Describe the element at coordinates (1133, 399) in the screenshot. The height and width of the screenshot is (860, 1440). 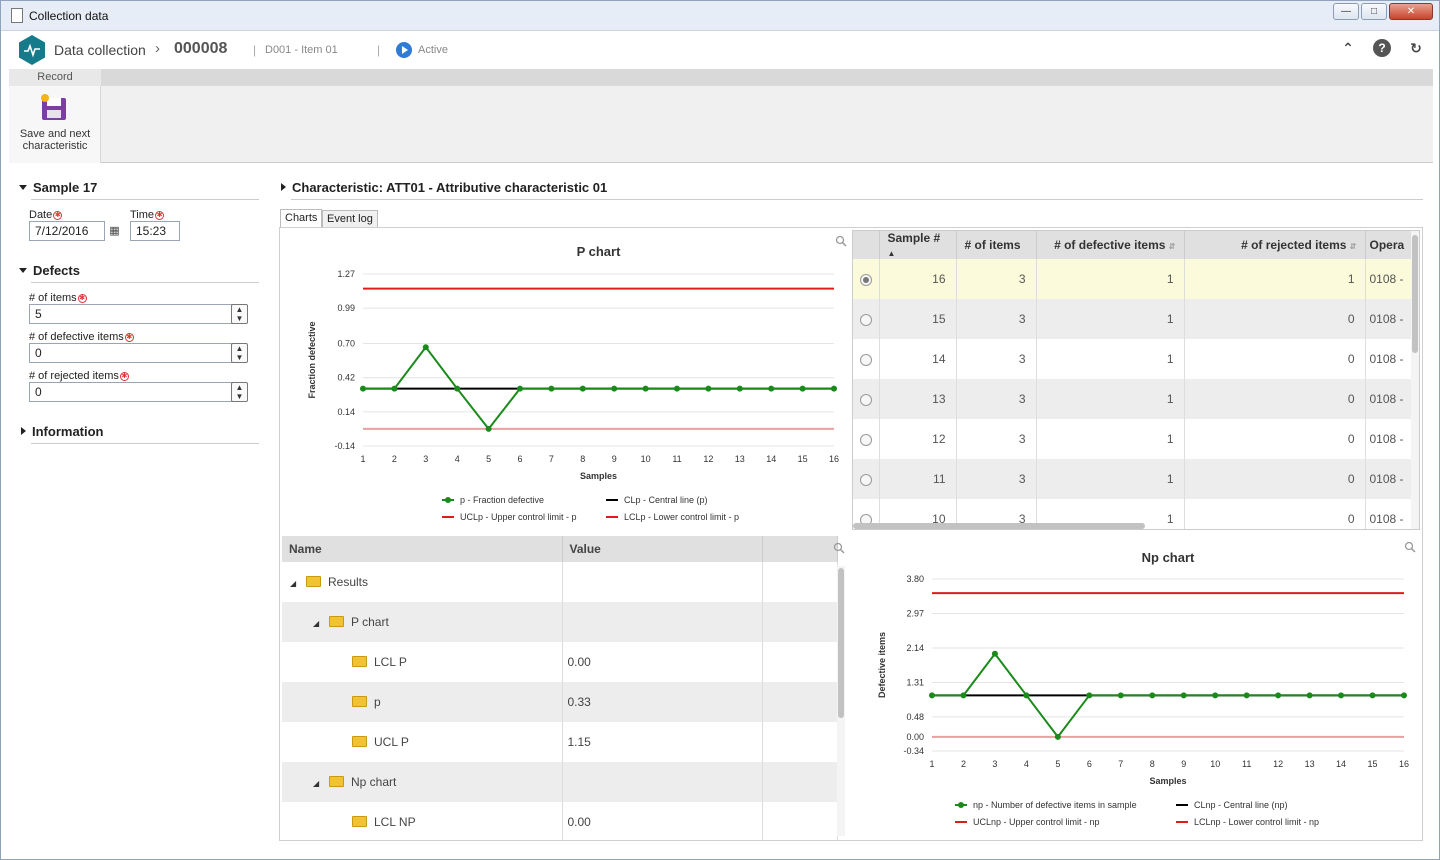
I see `table-row: 13 3 1 0 0108 -` at that location.